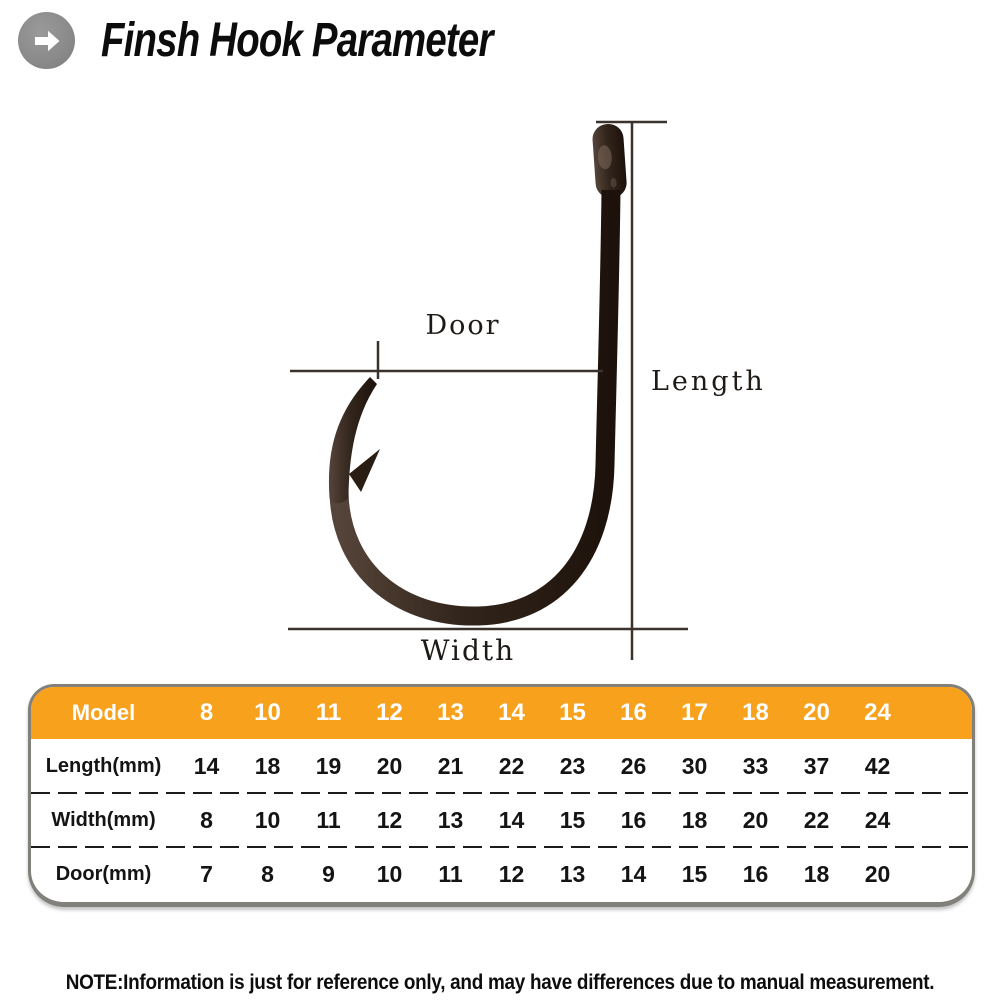 This screenshot has width=1000, height=1000. What do you see at coordinates (755, 765) in the screenshot?
I see `table-cell: 33` at bounding box center [755, 765].